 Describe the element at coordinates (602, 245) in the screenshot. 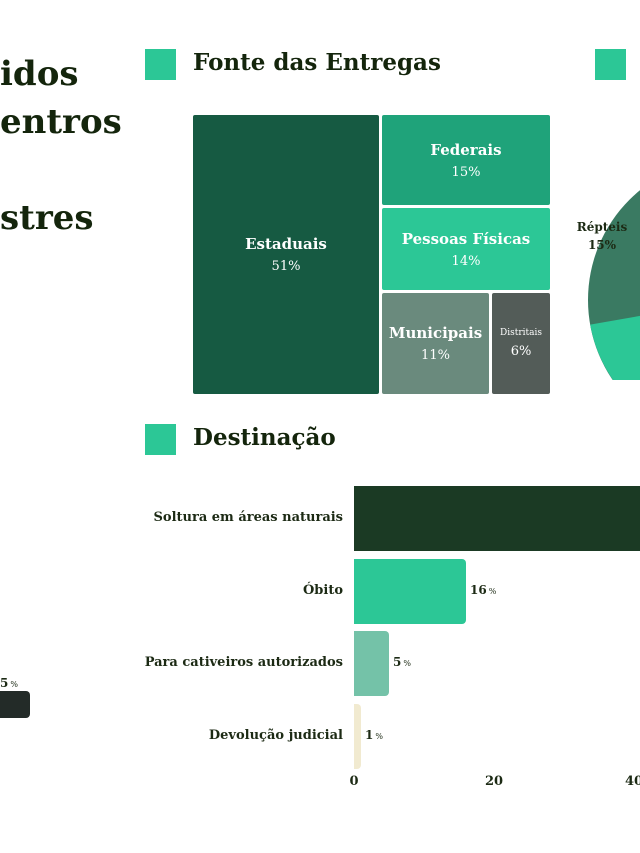

I see `pie-value: 15%` at that location.